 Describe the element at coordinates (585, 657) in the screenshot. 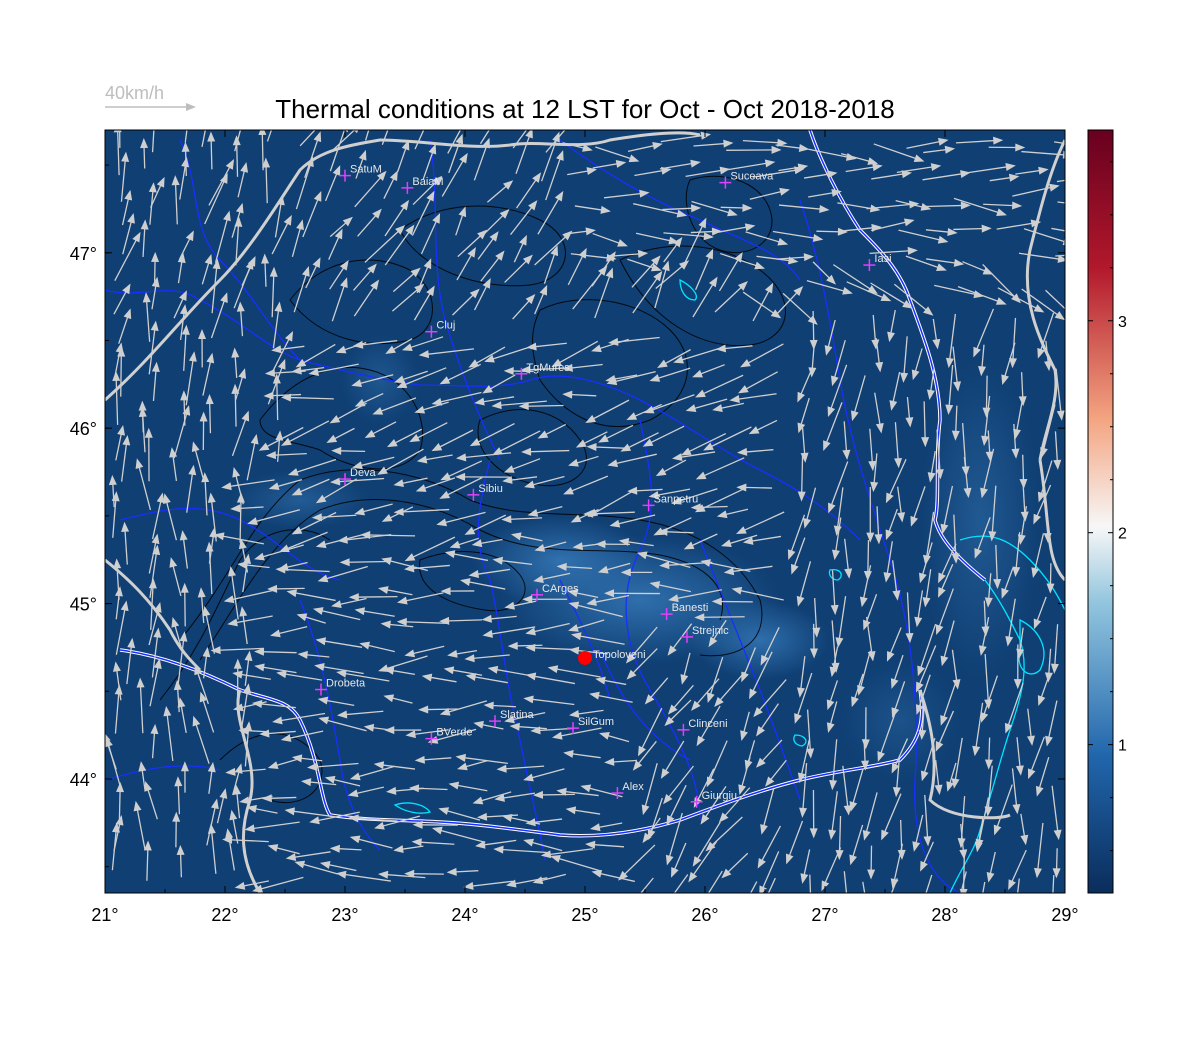

I see `highlight-station-marker` at that location.